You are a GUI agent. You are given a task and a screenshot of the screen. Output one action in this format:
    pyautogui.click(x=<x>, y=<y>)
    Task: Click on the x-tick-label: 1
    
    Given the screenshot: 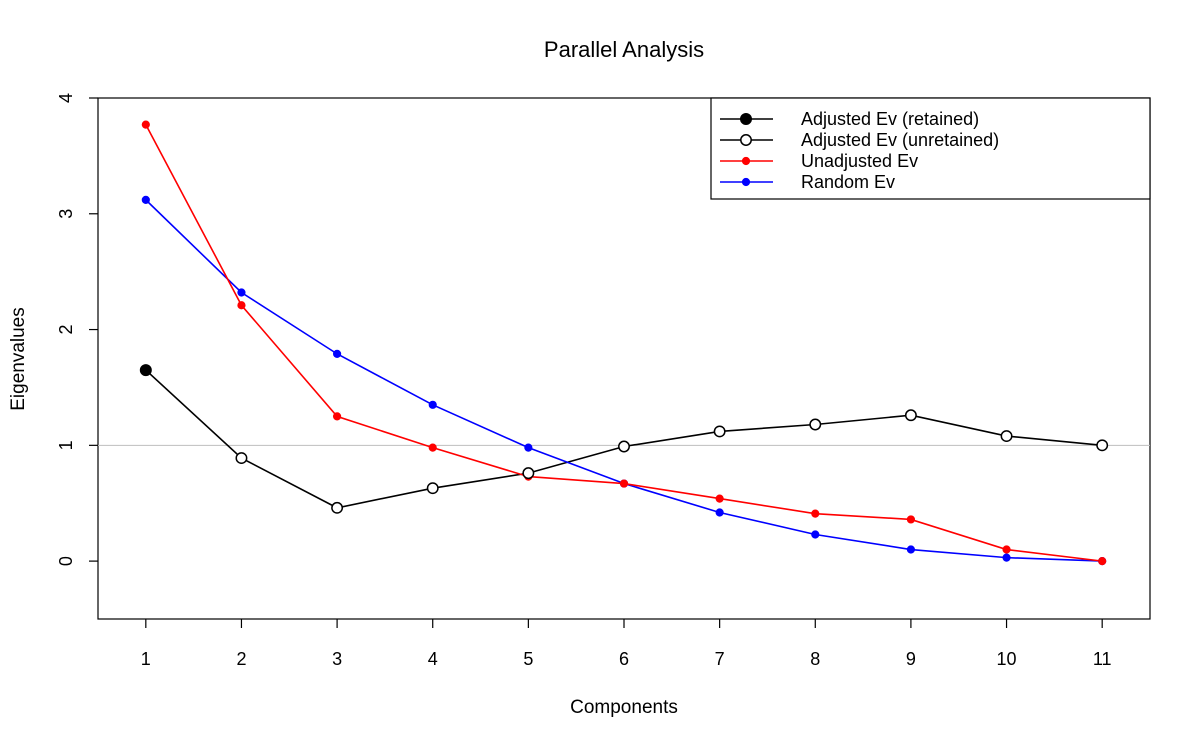 What is the action you would take?
    pyautogui.click(x=146, y=659)
    